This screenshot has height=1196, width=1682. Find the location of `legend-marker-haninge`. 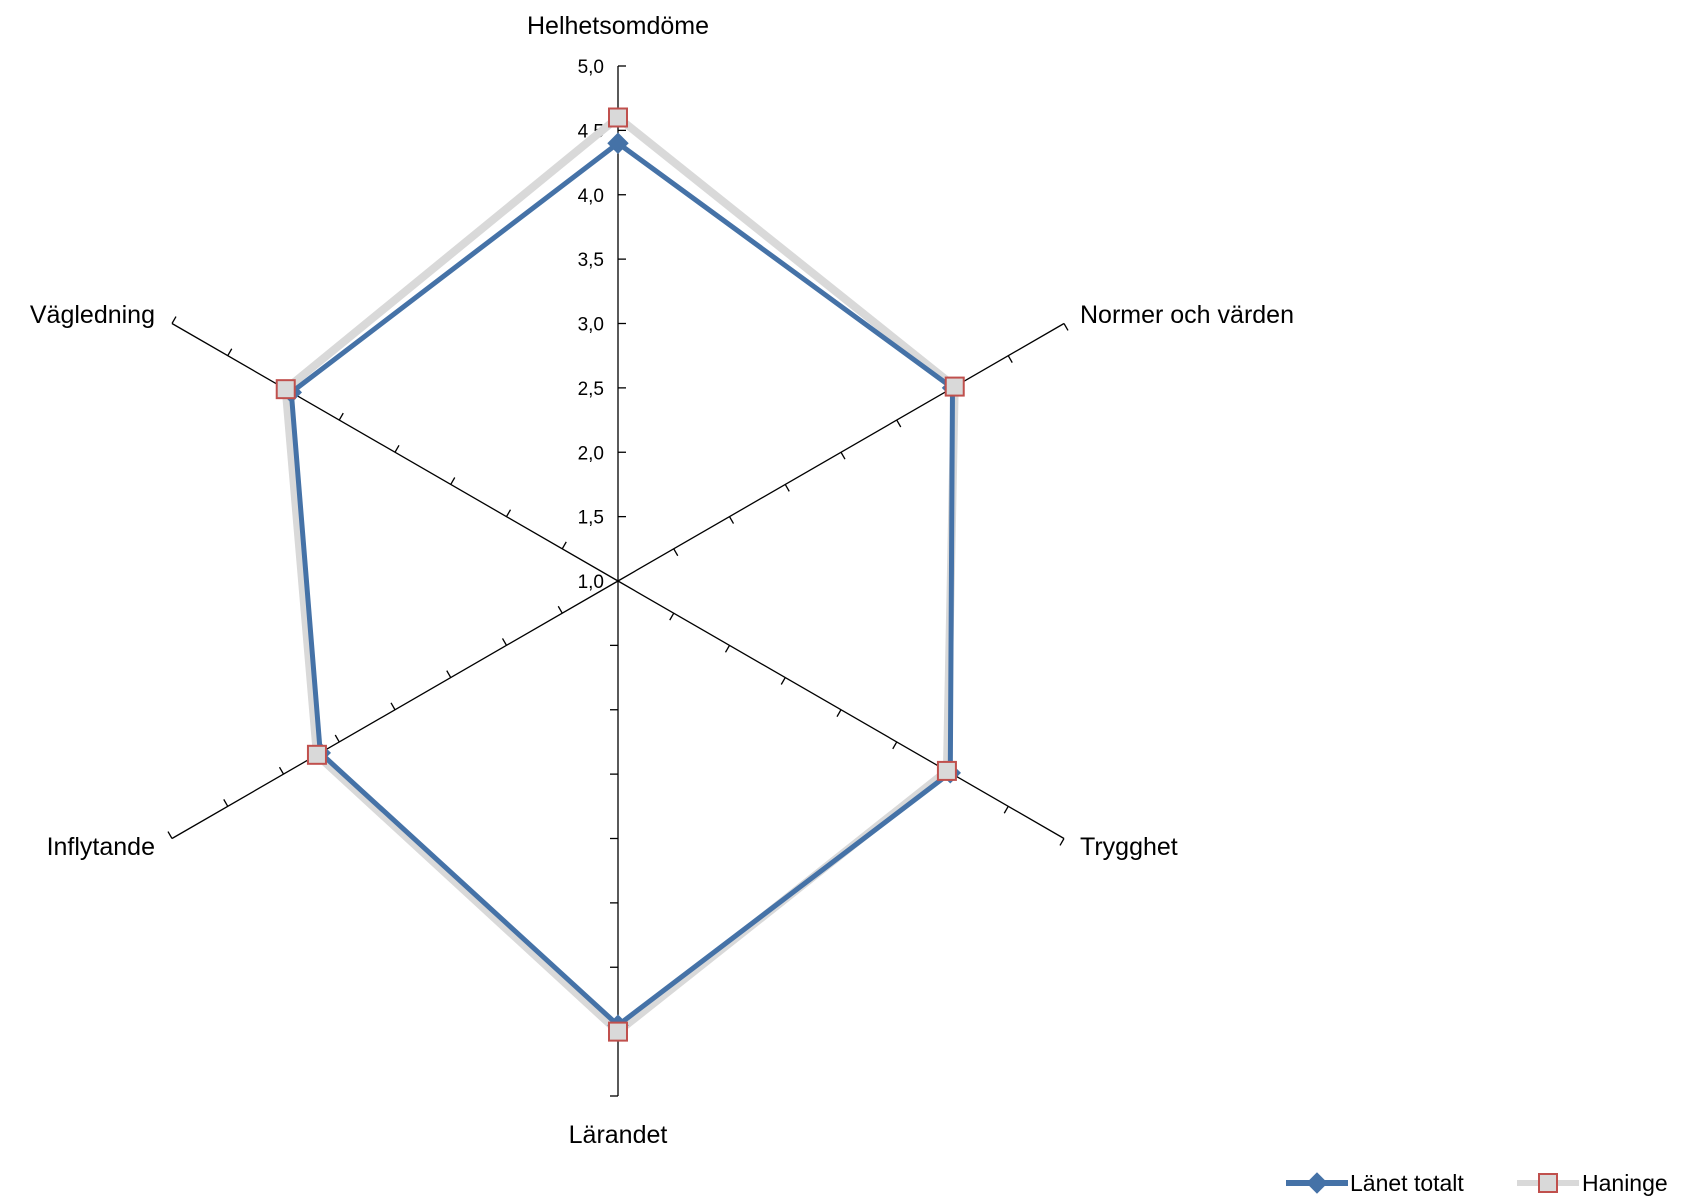

legend-marker-haninge is located at coordinates (1548, 1183).